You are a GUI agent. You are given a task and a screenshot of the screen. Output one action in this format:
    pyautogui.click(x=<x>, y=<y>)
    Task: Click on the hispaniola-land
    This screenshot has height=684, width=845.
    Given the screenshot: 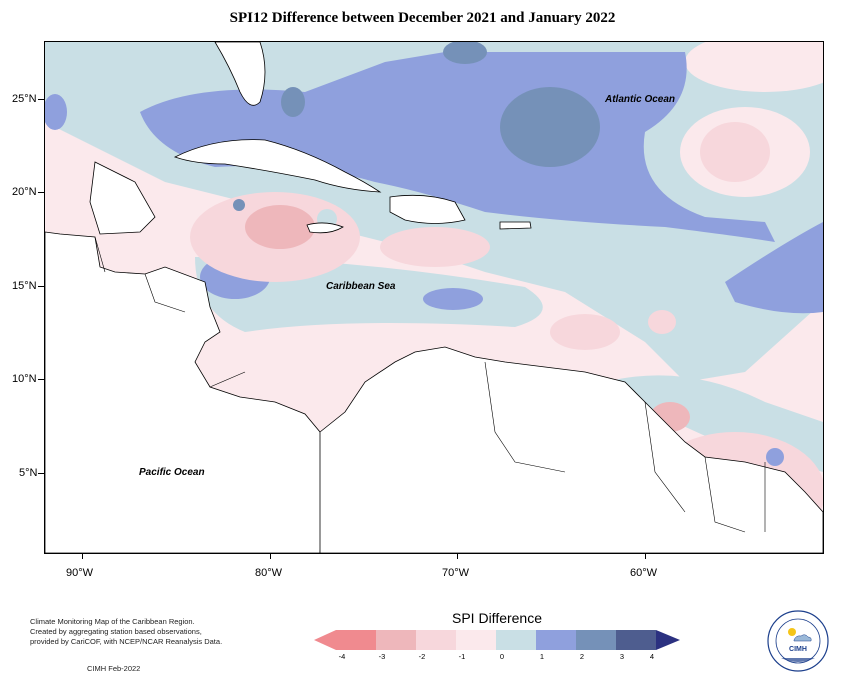 What is the action you would take?
    pyautogui.click(x=427, y=209)
    